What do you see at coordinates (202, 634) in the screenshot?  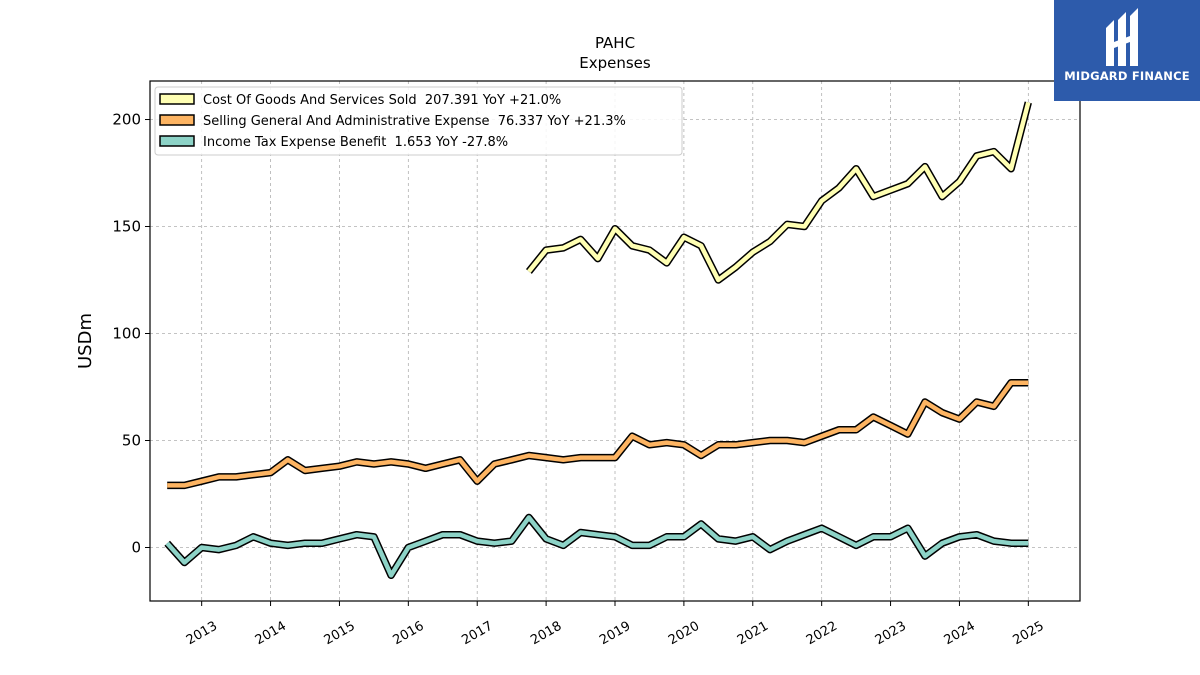 I see `x-tick-label: 2013` at bounding box center [202, 634].